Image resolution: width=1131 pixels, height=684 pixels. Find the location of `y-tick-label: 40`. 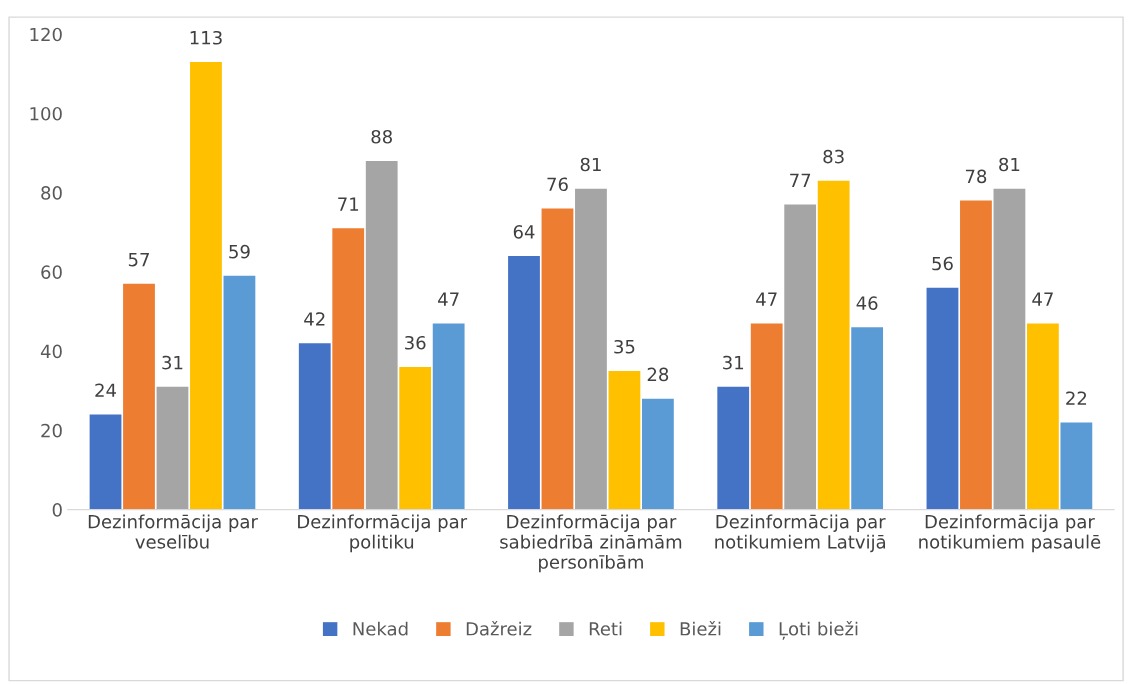

y-tick-label: 40 is located at coordinates (51, 351).